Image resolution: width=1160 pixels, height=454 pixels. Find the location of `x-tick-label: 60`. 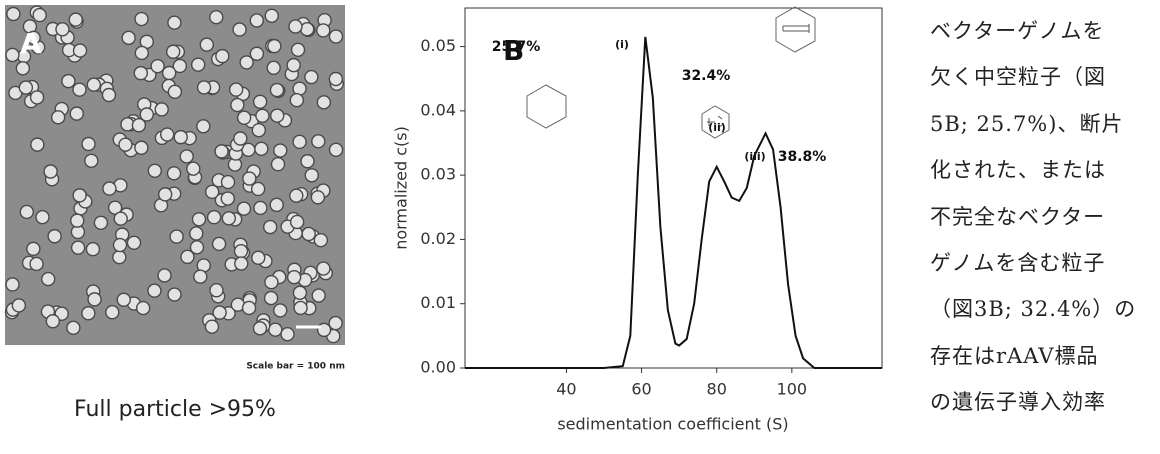

x-tick-label: 60 is located at coordinates (641, 389).